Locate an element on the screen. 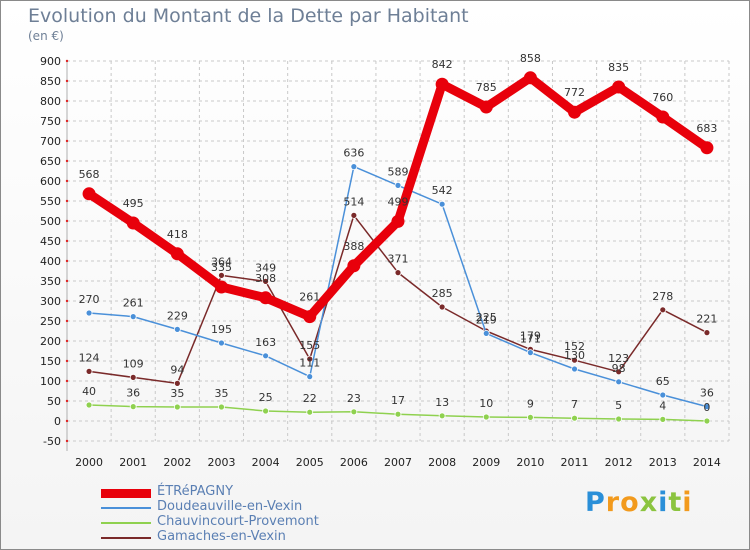  data-label-chauvincourt-provemont: 10 is located at coordinates (486, 403).